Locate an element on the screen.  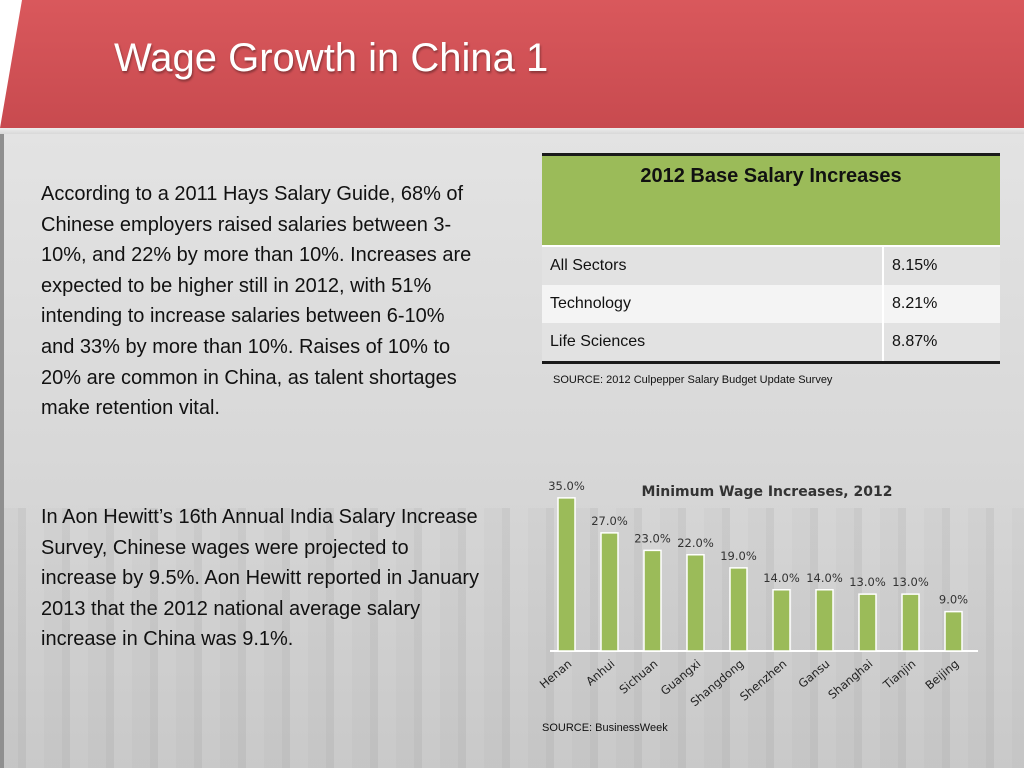
chart-value-label: 23.0% is located at coordinates (652, 538).